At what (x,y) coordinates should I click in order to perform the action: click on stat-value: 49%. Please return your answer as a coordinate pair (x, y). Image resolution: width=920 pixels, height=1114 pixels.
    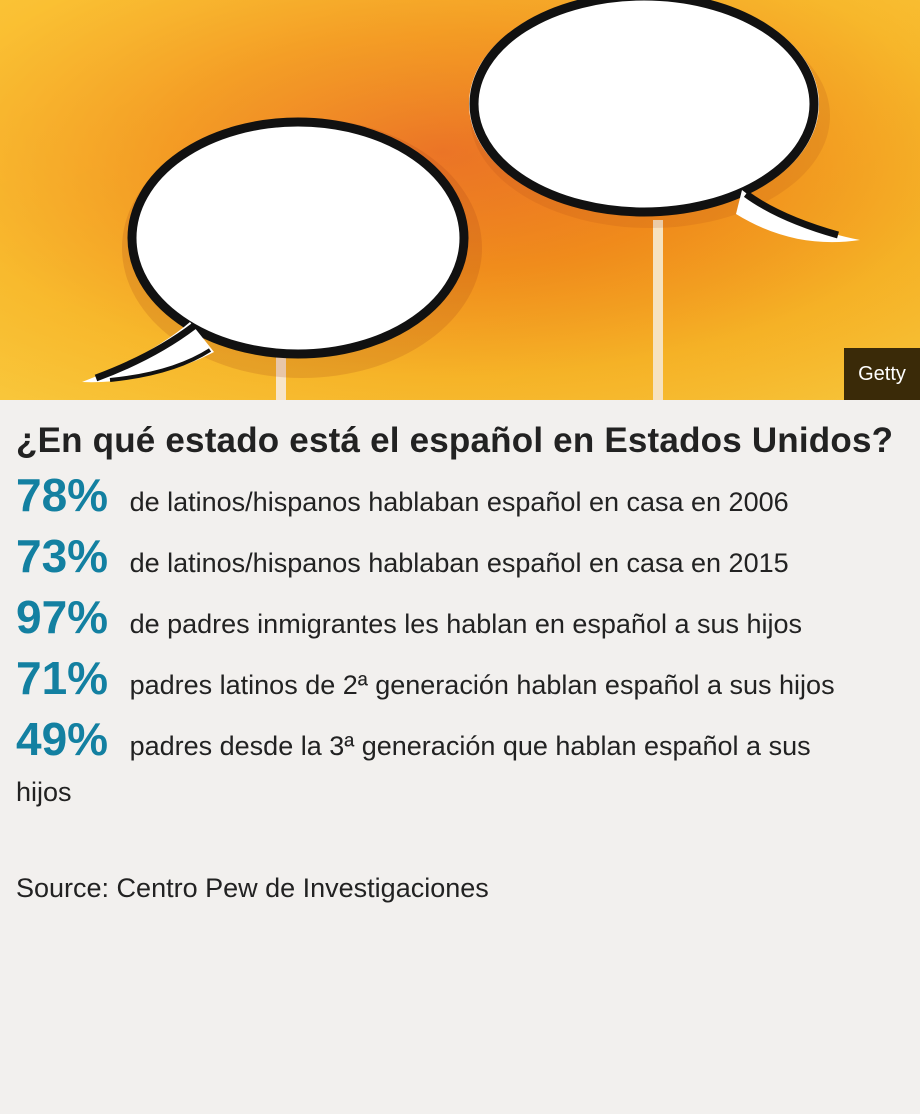
    Looking at the image, I should click on (62, 739).